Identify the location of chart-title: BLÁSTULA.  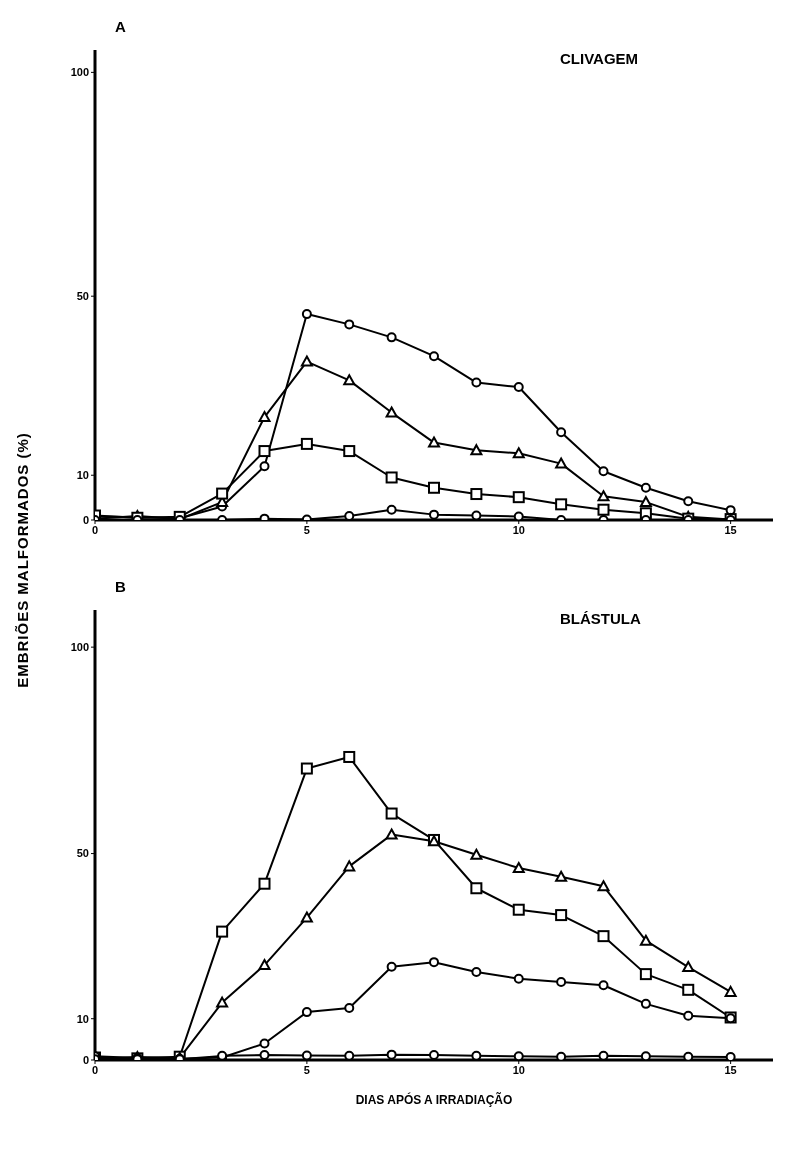
(600, 618).